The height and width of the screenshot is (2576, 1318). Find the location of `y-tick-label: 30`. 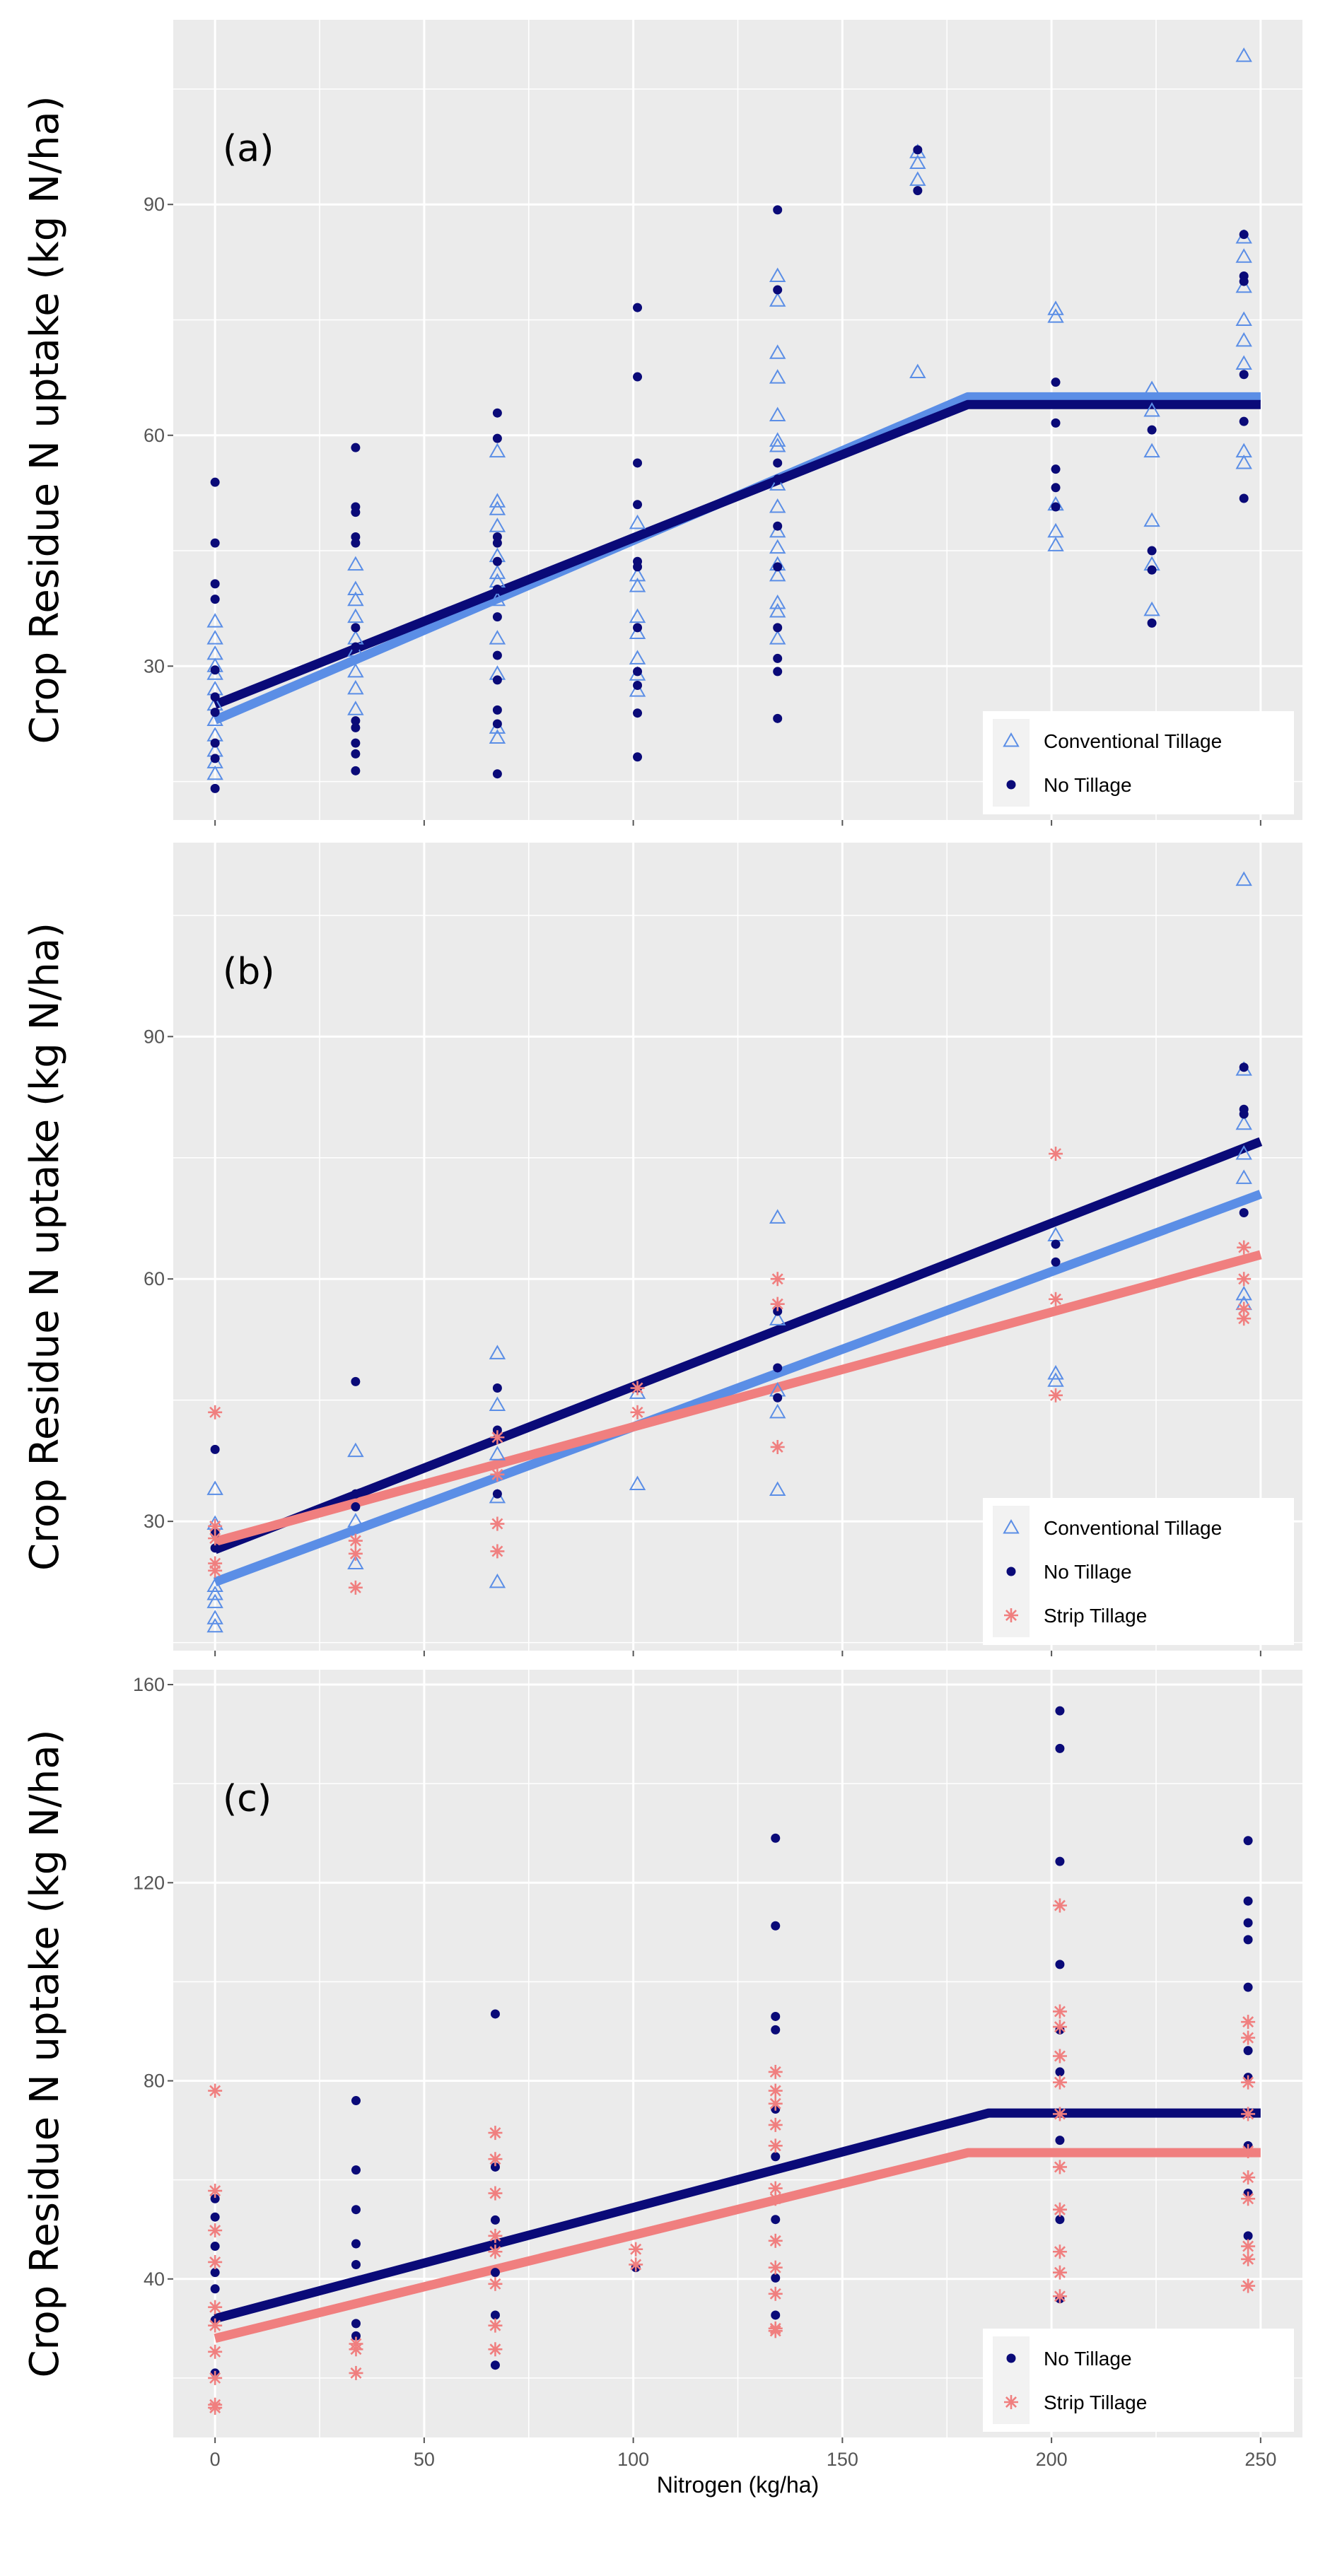

y-tick-label: 30 is located at coordinates (154, 666).